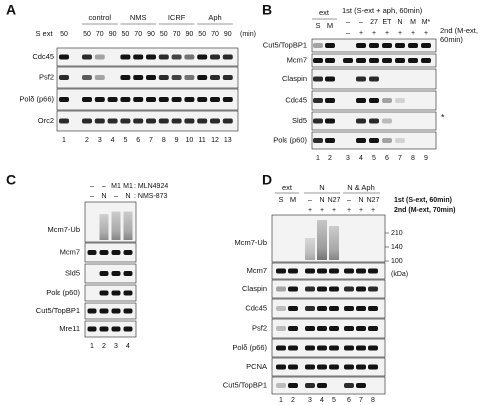 Image resolution: width=500 pixels, height=405 pixels. I want to click on lane-number: 12, so click(215, 140).